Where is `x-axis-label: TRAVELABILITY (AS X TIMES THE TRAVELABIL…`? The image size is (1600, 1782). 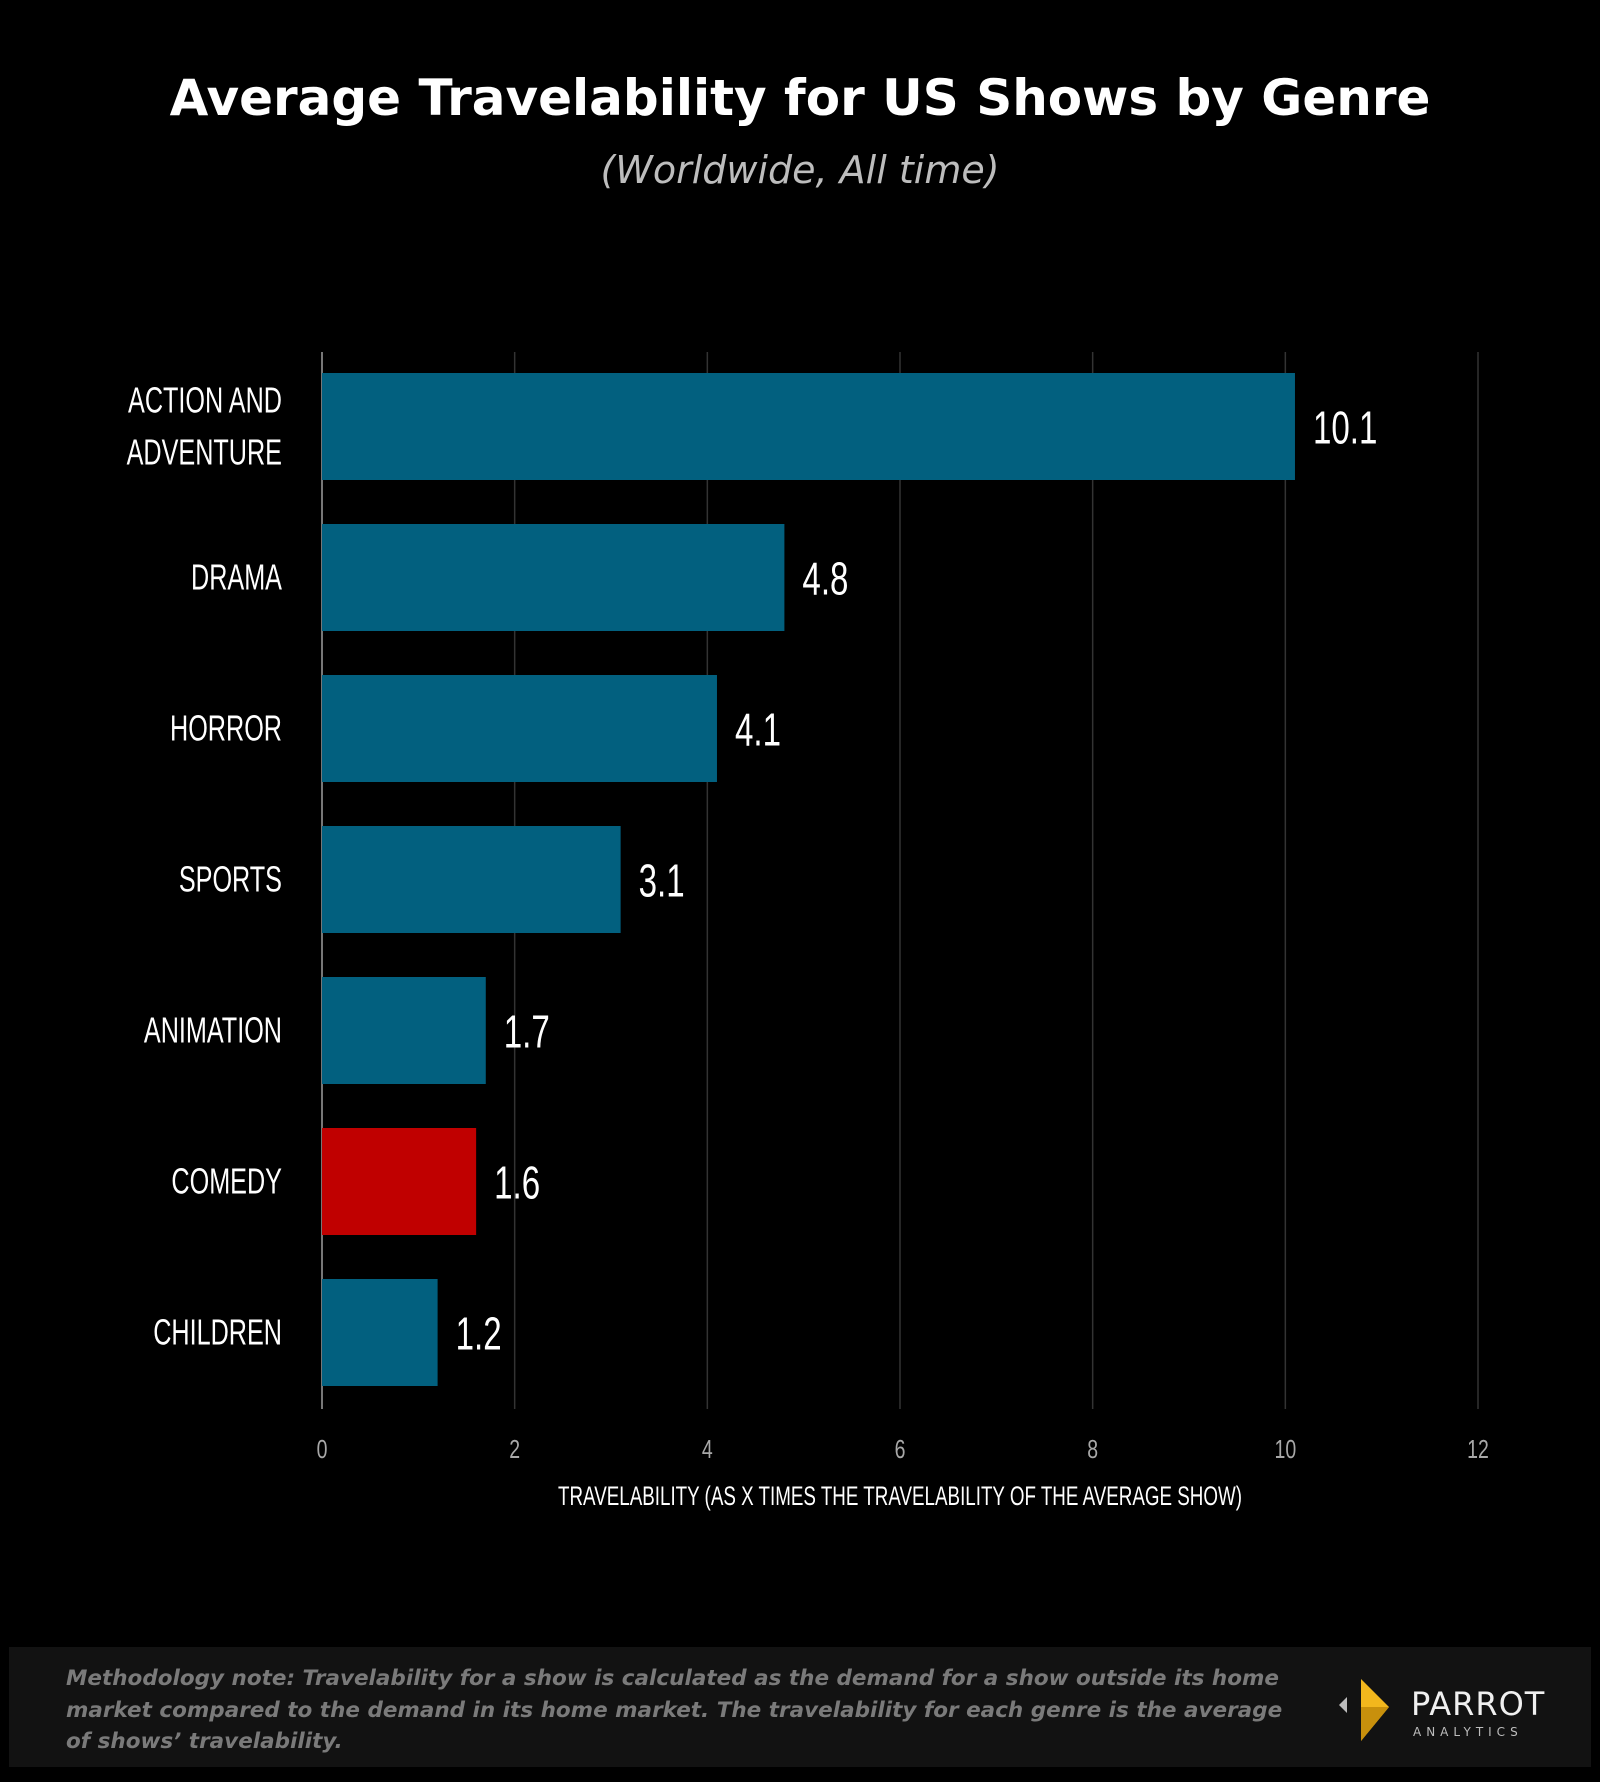 x-axis-label: TRAVELABILITY (AS X TIMES THE TRAVELABIL… is located at coordinates (900, 1496).